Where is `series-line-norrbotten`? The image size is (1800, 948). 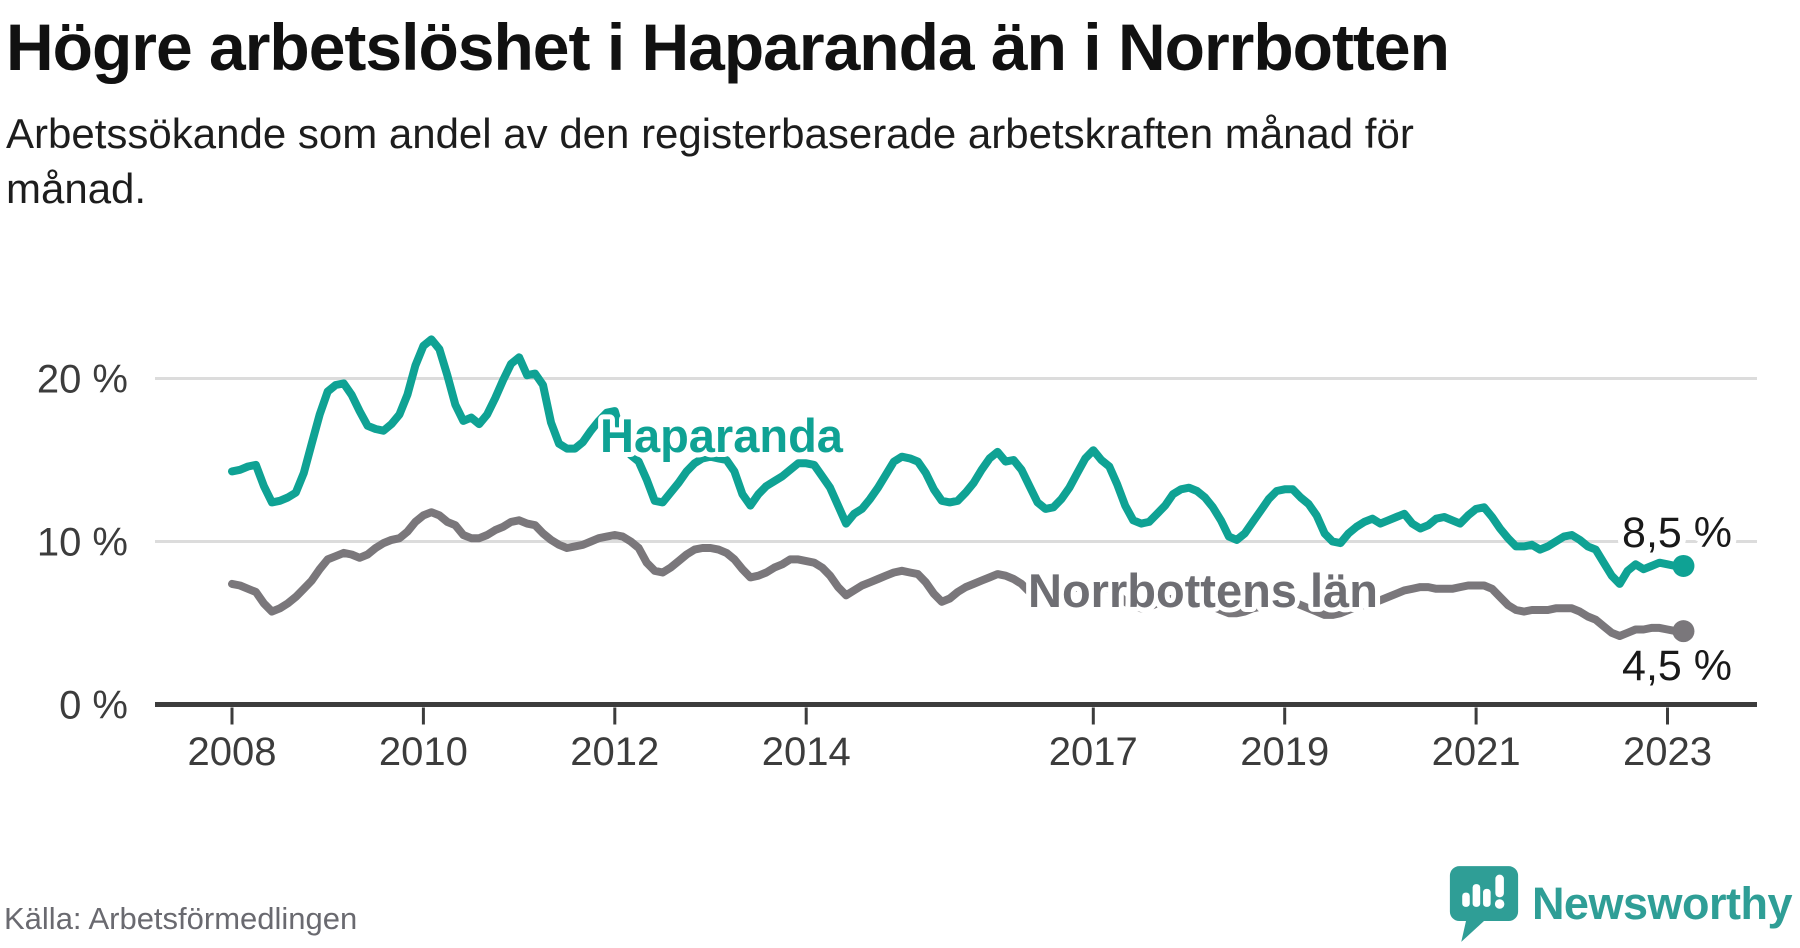 series-line-norrbotten is located at coordinates (958, 574).